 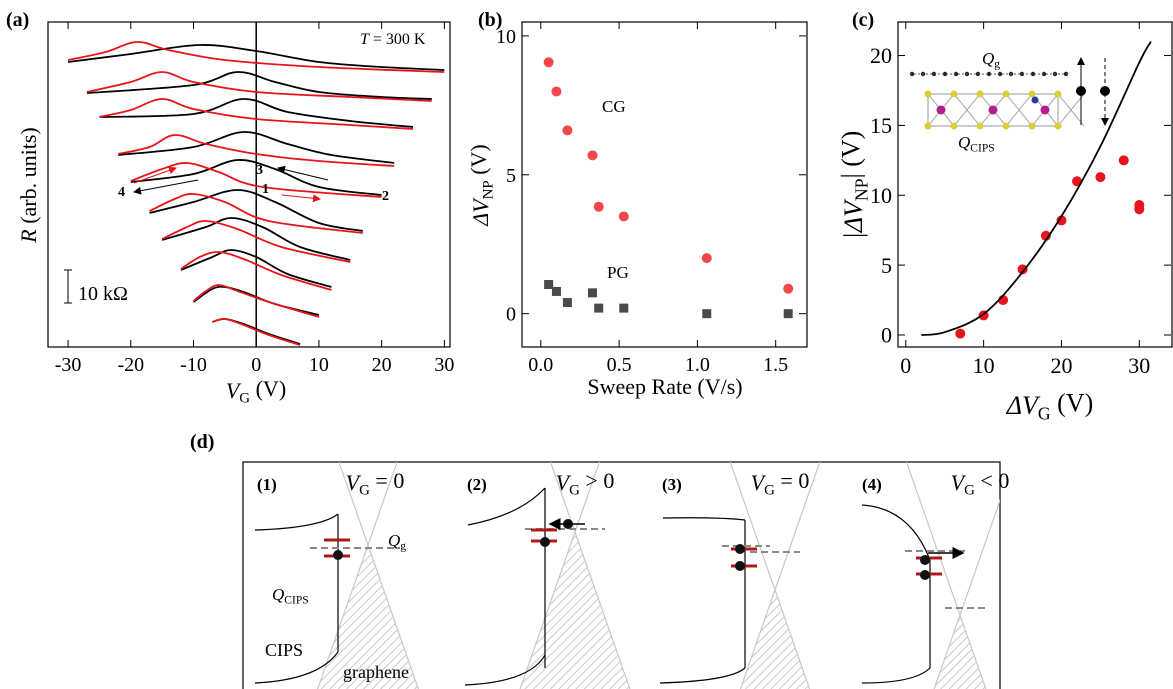 I want to click on label-part: Sweep Rate (V/s), so click(x=664, y=386).